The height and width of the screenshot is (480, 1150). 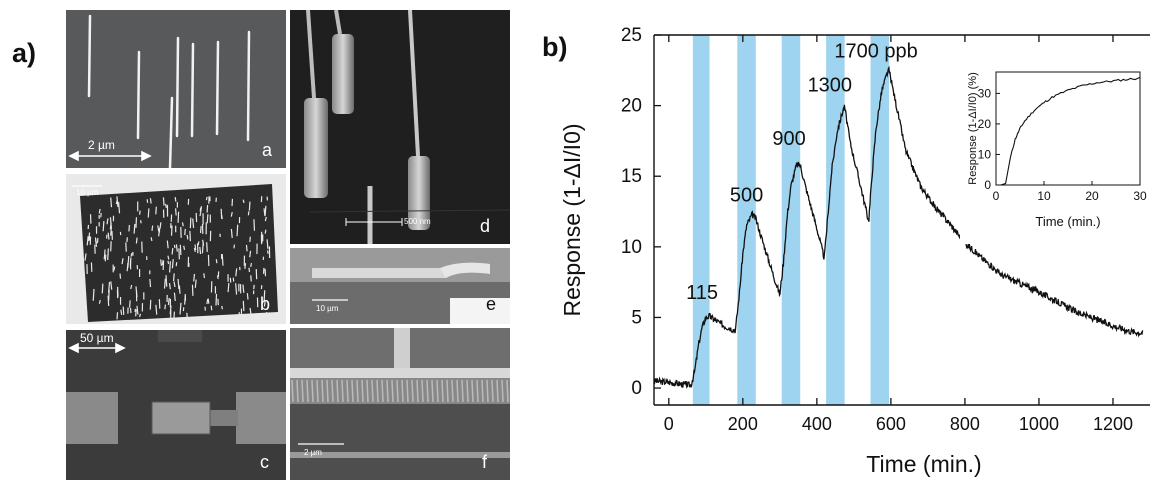 What do you see at coordinates (1044, 196) in the screenshot?
I see `inset-x-tick-label: 10` at bounding box center [1044, 196].